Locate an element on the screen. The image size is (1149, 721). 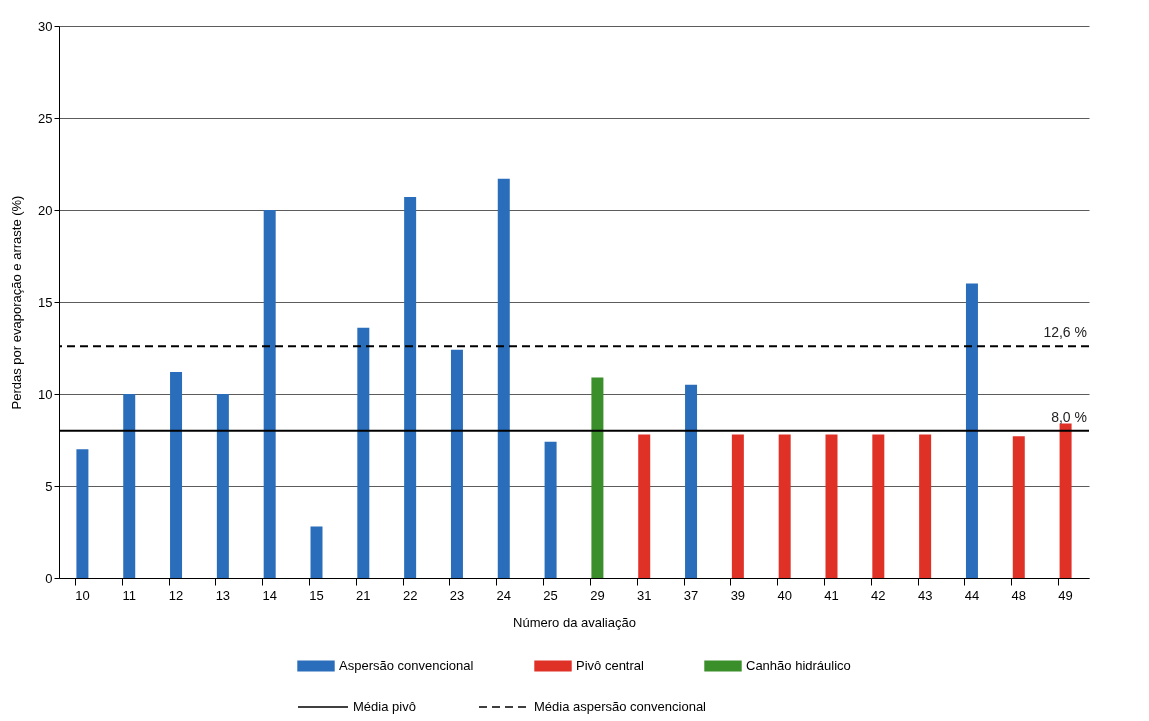
y-tick-label: 20 is located at coordinates (45, 210).